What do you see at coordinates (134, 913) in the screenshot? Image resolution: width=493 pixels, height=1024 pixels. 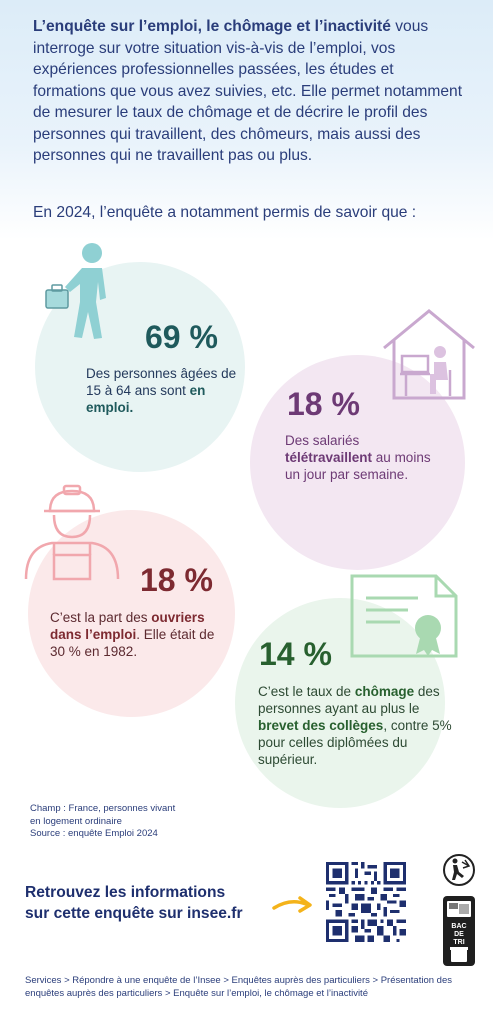 I see `cta-line: sur cette enquête sur insee.fr` at bounding box center [134, 913].